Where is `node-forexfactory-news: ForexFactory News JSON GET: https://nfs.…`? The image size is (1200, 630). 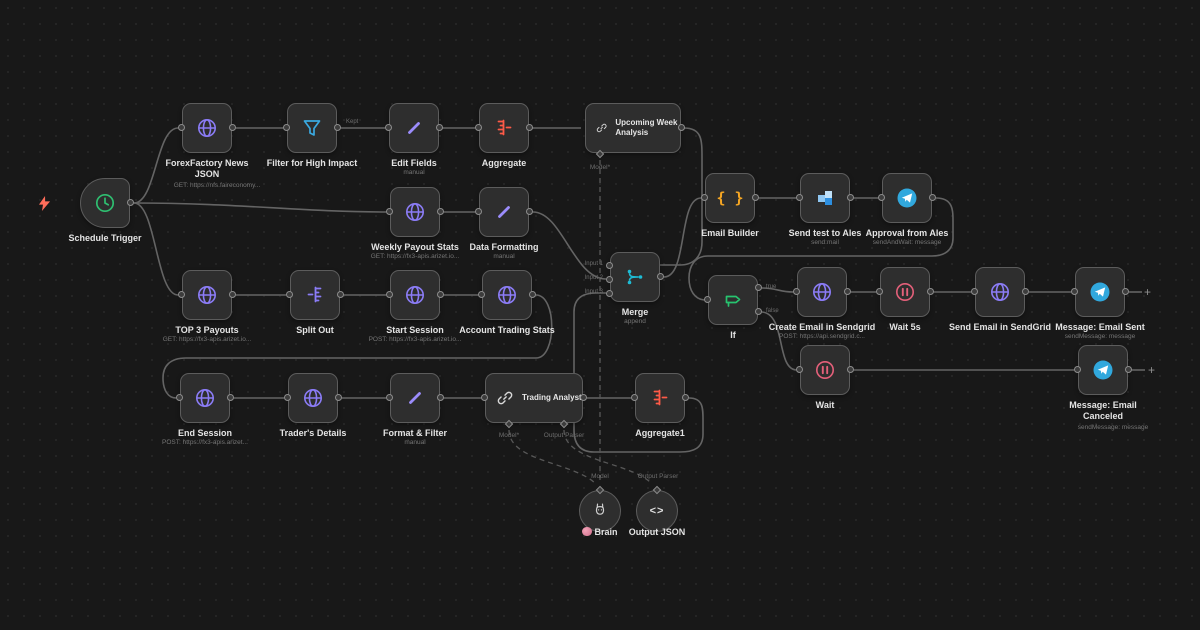 node-forexfactory-news: ForexFactory News JSON GET: https://nfs.… is located at coordinates (212, 146).